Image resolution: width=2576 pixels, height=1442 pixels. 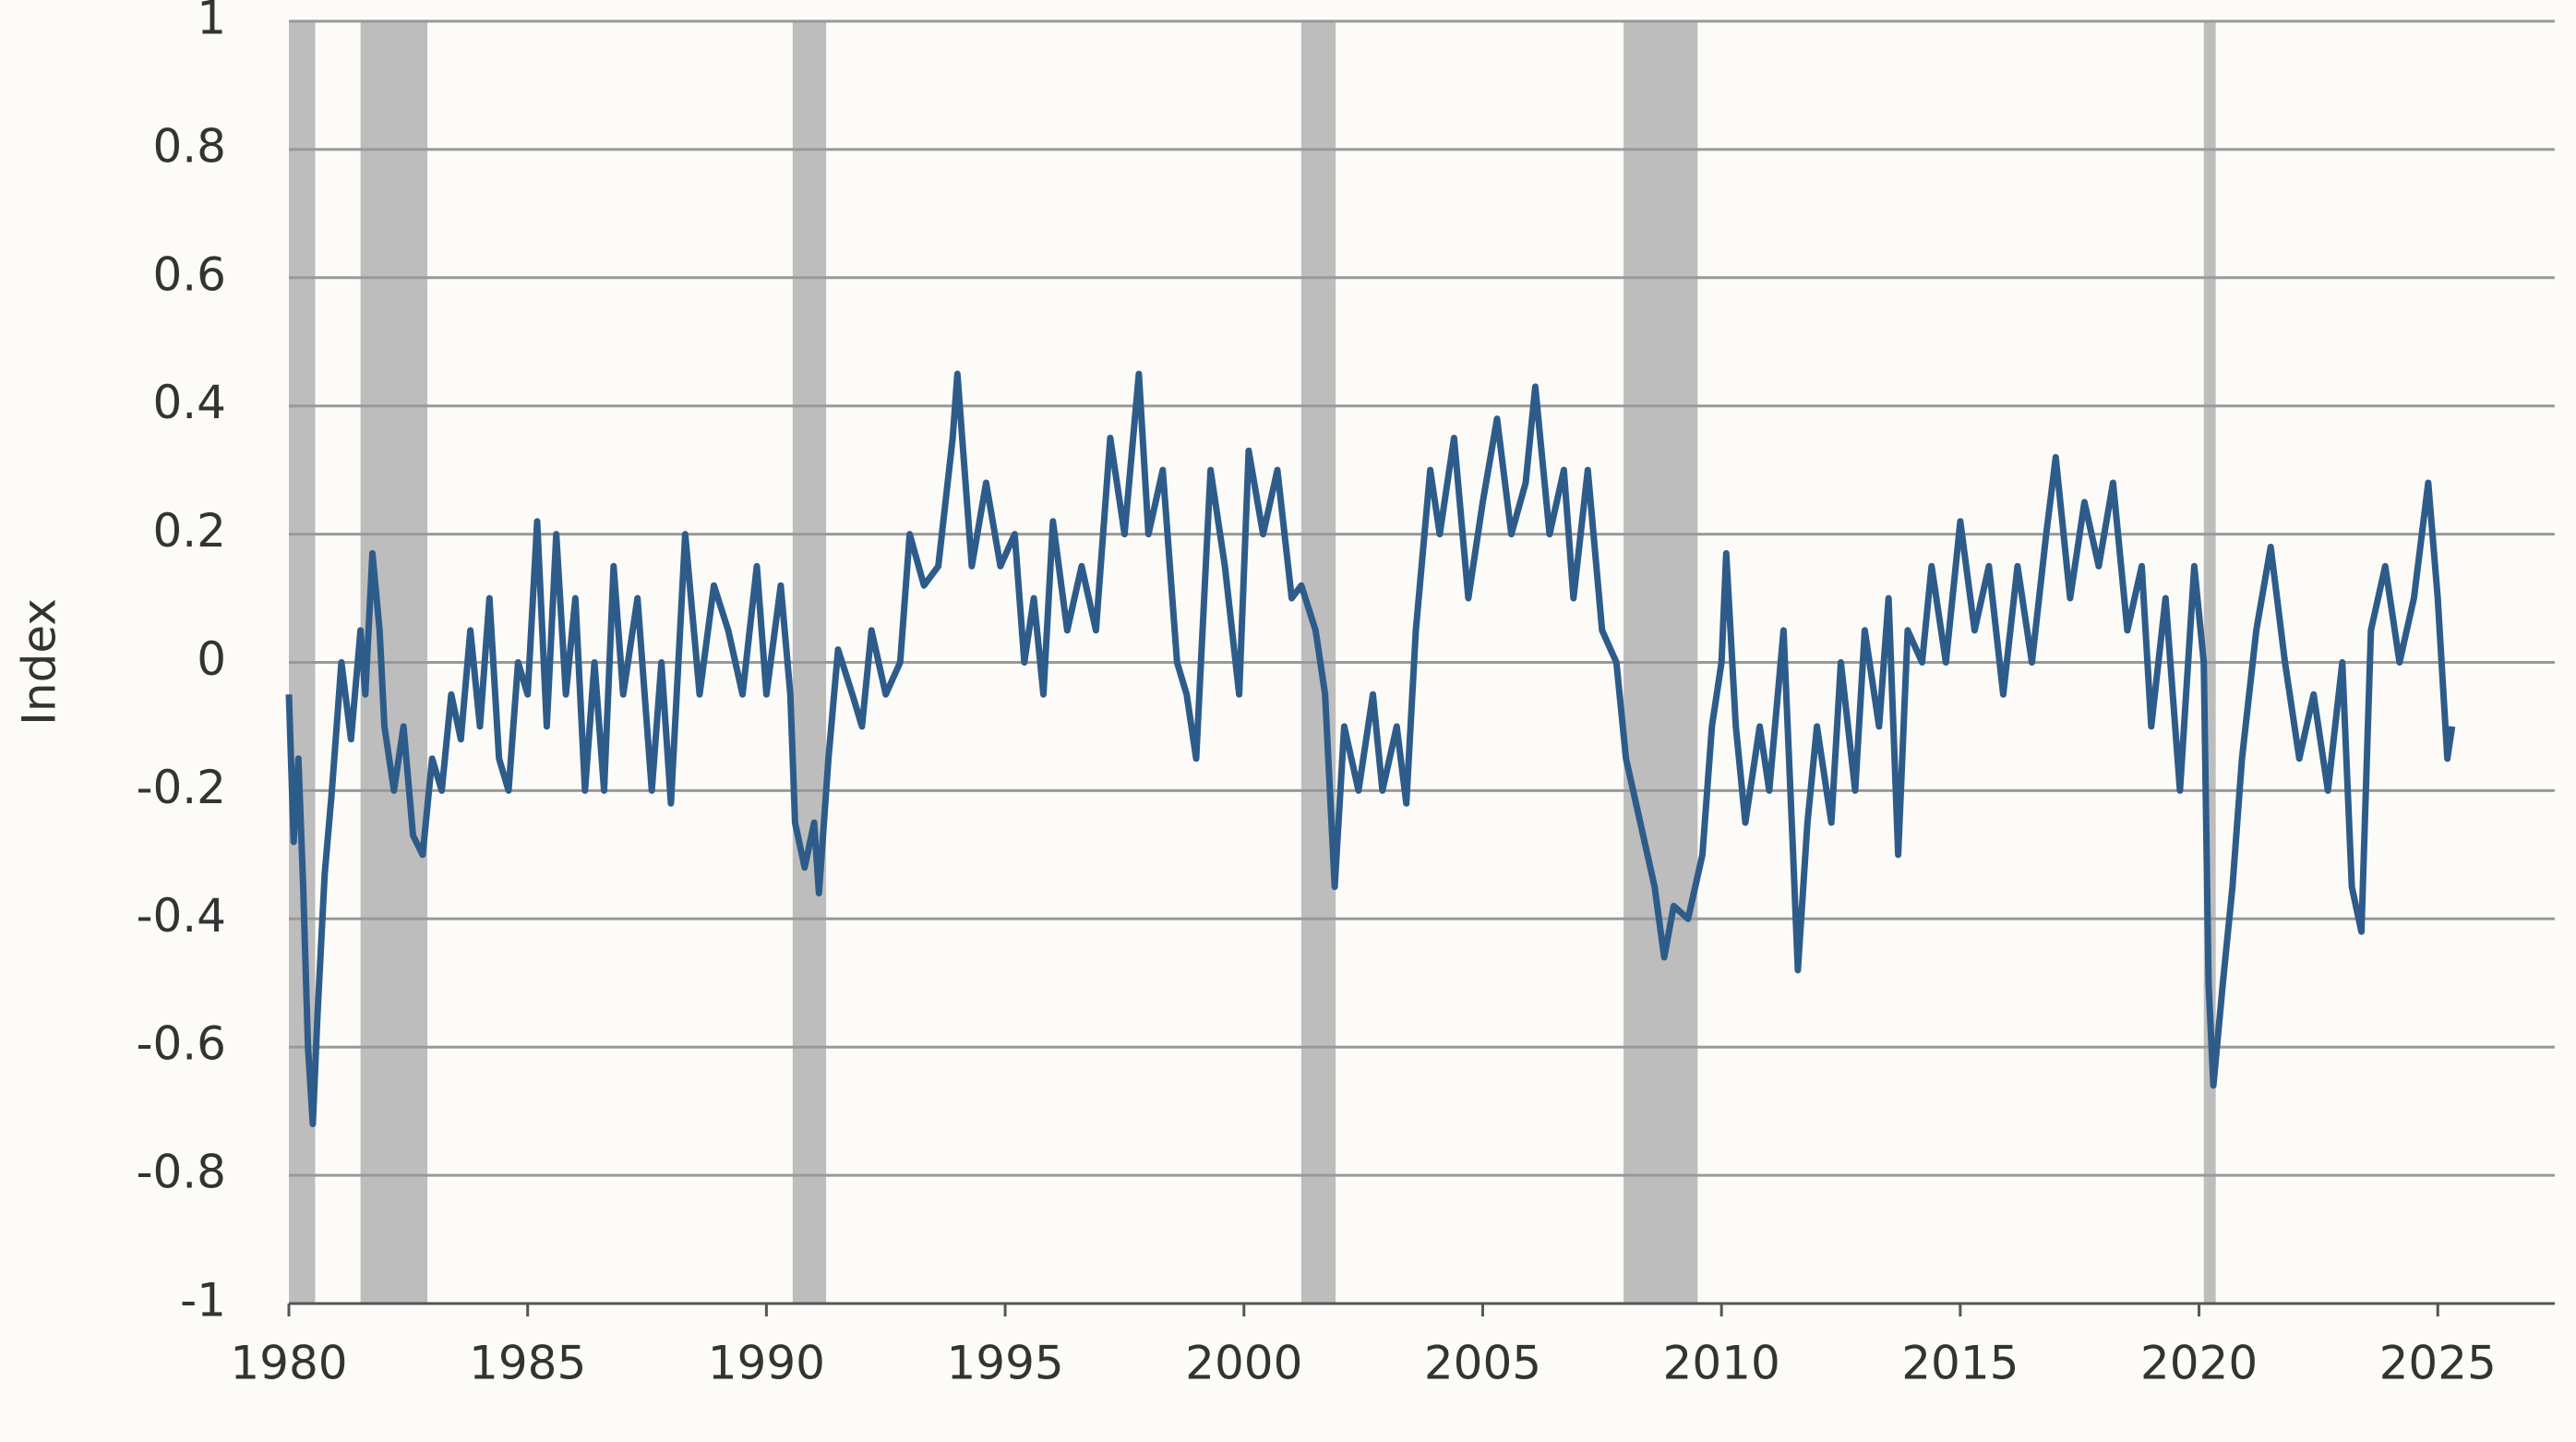 What do you see at coordinates (1960, 1363) in the screenshot?
I see `x-tick-label: 2015` at bounding box center [1960, 1363].